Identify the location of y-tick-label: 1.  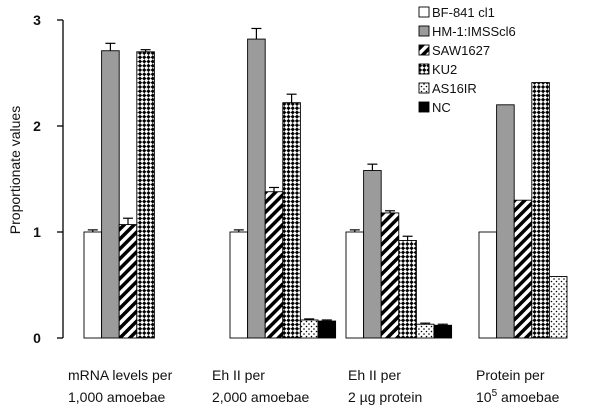
(37, 232).